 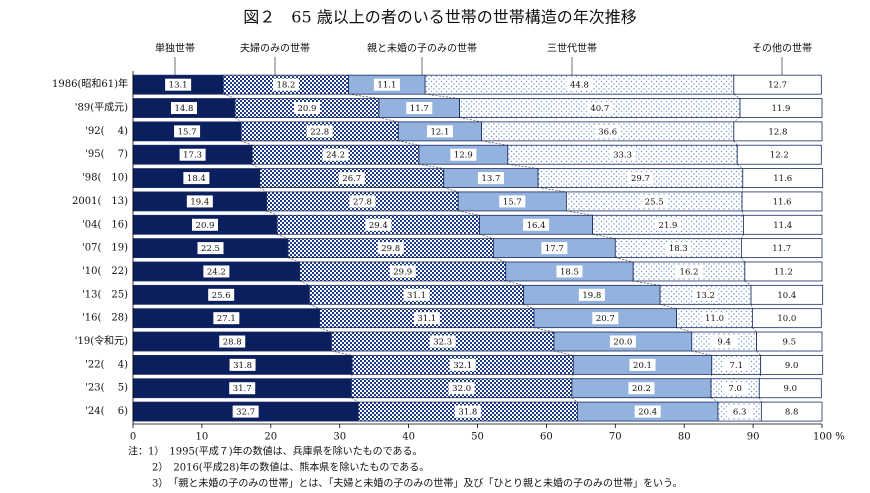 I want to click on value-label: 31.1, so click(x=426, y=319).